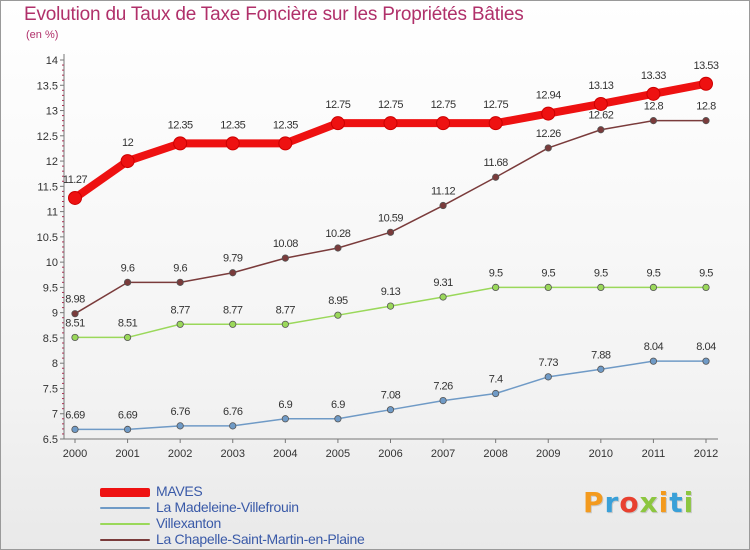 The image size is (750, 550). What do you see at coordinates (50, 339) in the screenshot?
I see `y-tick-label: 8.5` at bounding box center [50, 339].